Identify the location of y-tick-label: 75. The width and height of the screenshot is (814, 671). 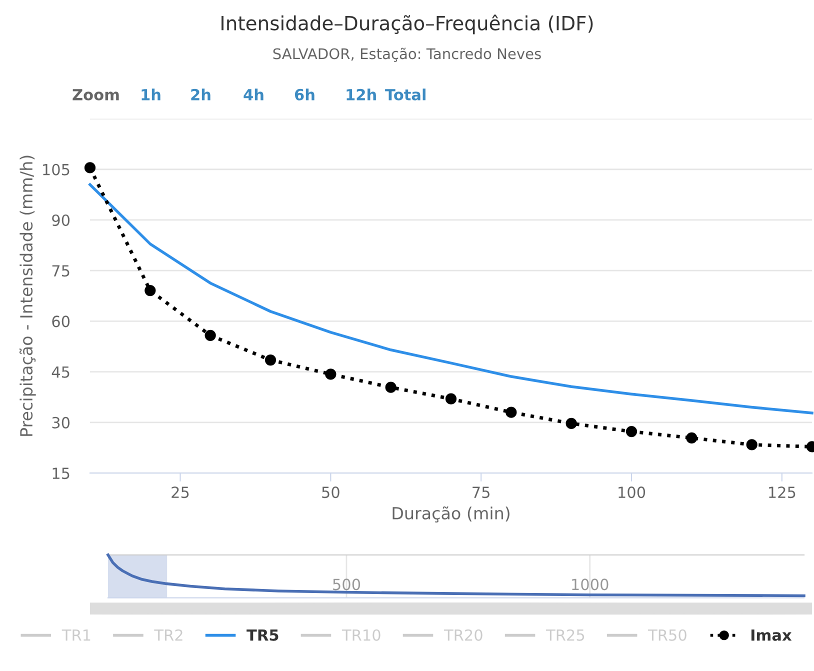
(61, 271).